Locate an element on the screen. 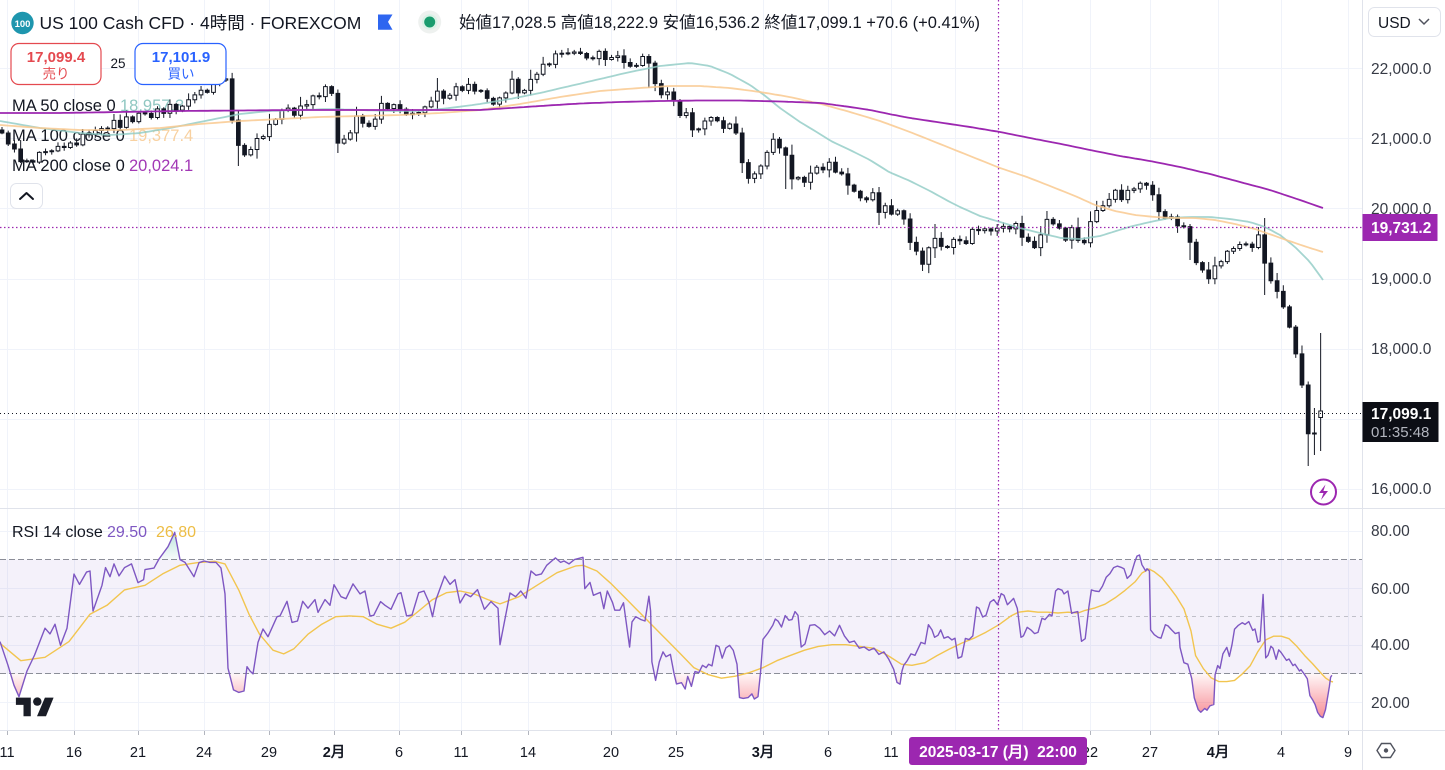 The width and height of the screenshot is (1445, 770). svg-text: 18,000.0 is located at coordinates (1401, 349).